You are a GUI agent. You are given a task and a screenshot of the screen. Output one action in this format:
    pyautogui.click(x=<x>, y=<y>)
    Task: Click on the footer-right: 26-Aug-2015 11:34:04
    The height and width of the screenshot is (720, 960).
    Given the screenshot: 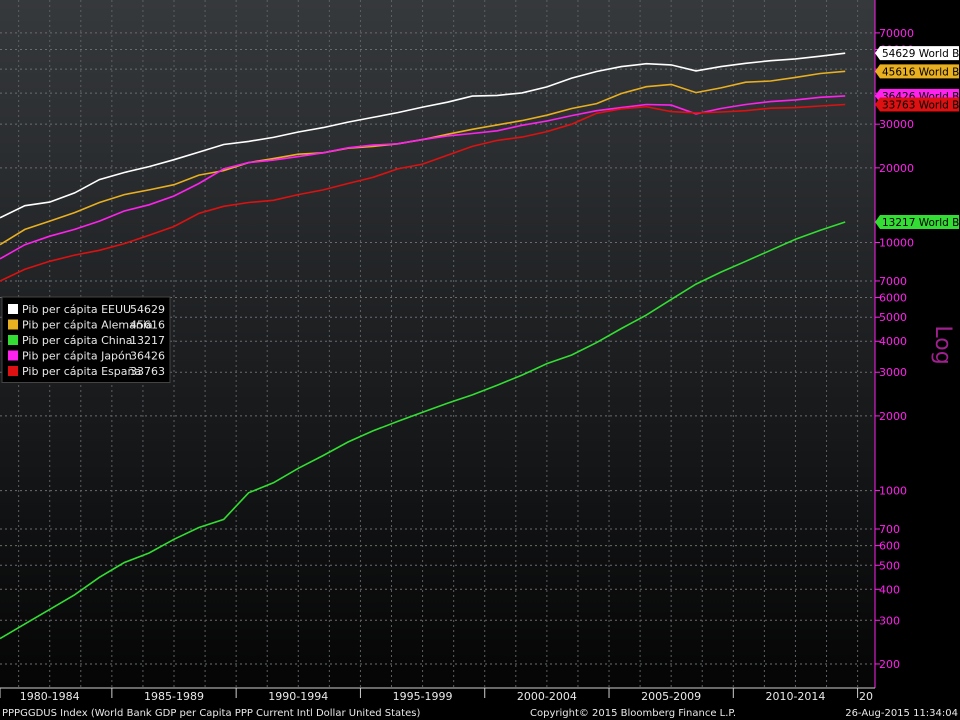 What is the action you would take?
    pyautogui.click(x=901, y=713)
    